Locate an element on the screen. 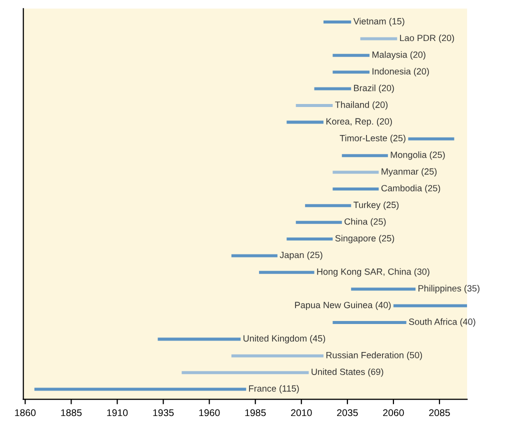 The width and height of the screenshot is (519, 434). category-label: Thailand (20) is located at coordinates (361, 105).